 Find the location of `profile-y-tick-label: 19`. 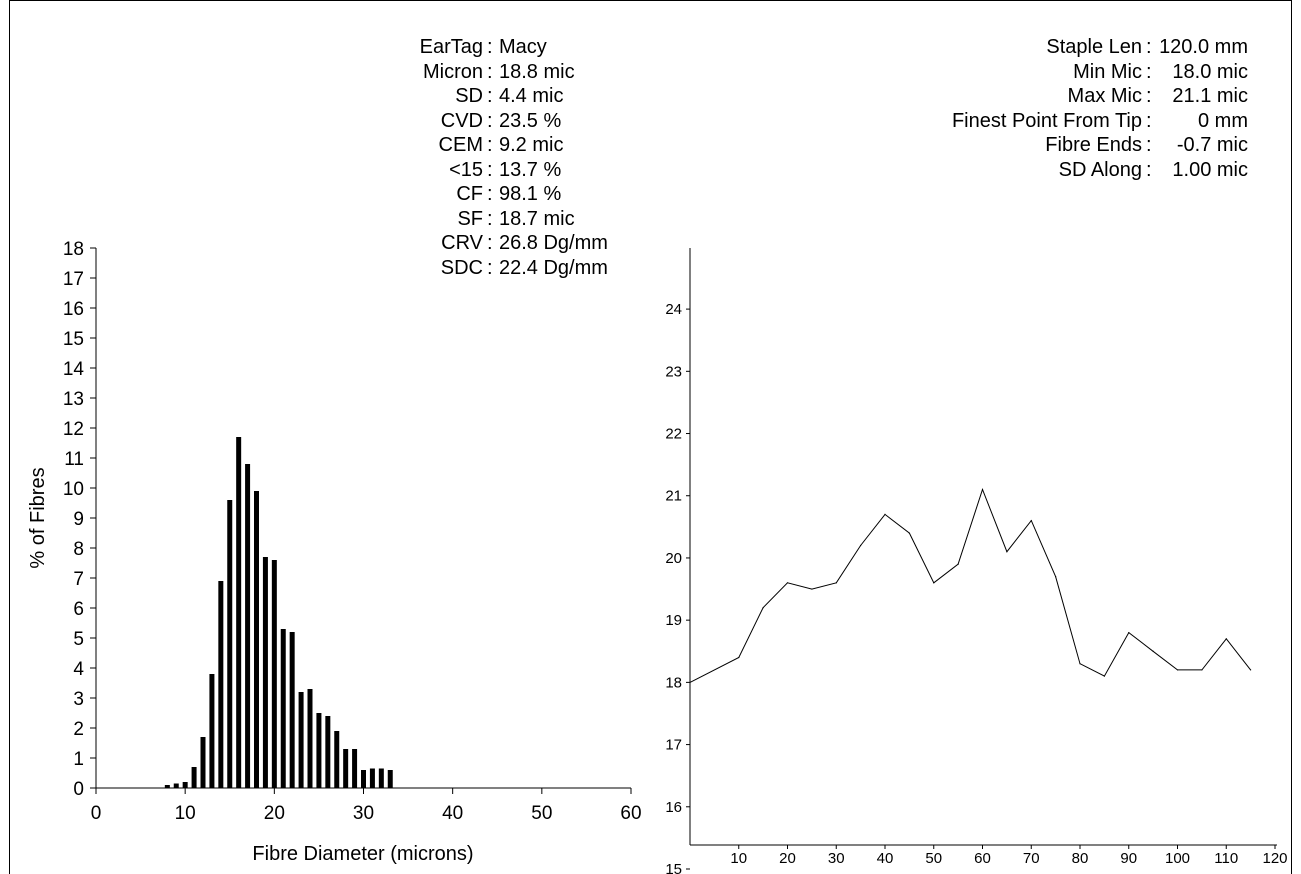

profile-y-tick-label: 19 is located at coordinates (673, 620).